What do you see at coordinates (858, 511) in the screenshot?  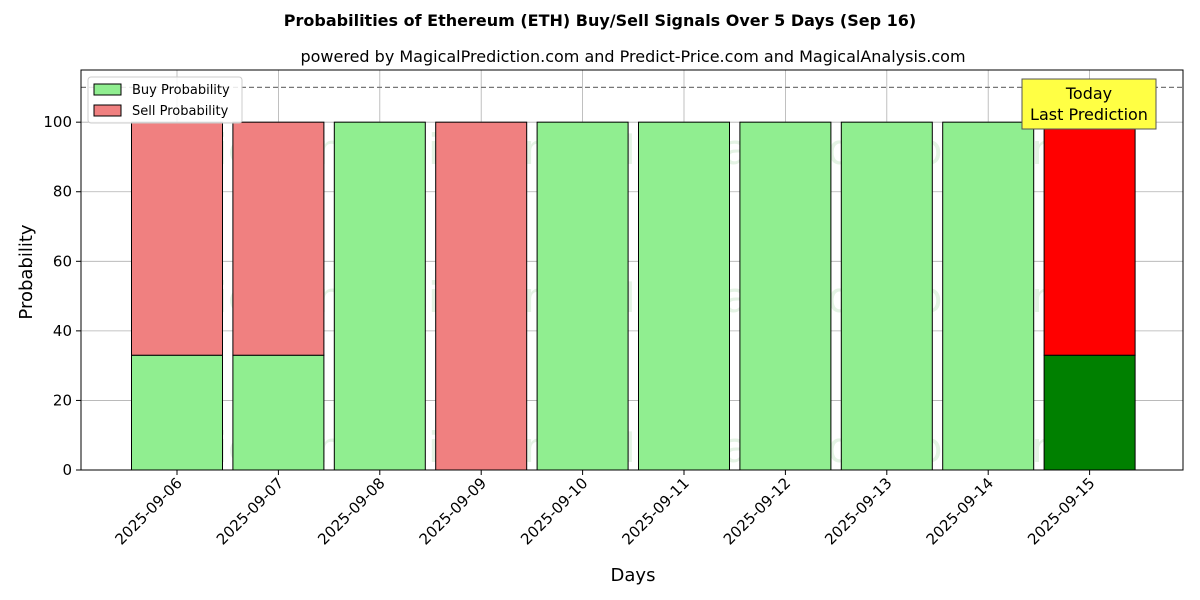 I see `x-tick-label: 2025-09-13` at bounding box center [858, 511].